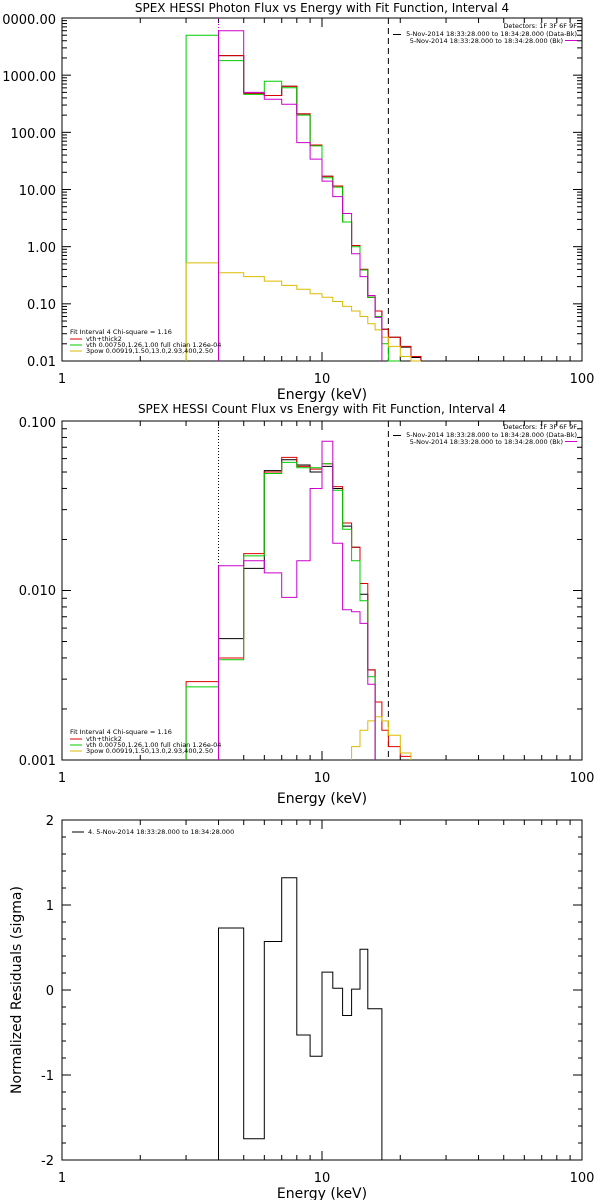 The image size is (600, 1200). Describe the element at coordinates (41, 305) in the screenshot. I see `y-tick-label: 0.10` at that location.